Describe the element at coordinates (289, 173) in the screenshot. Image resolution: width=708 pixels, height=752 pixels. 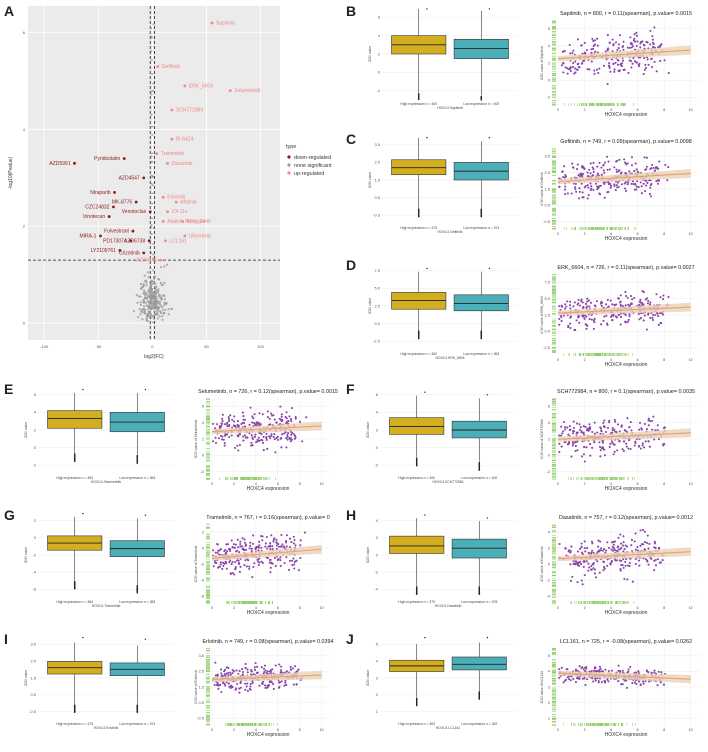
I see `legend-swatch` at that location.